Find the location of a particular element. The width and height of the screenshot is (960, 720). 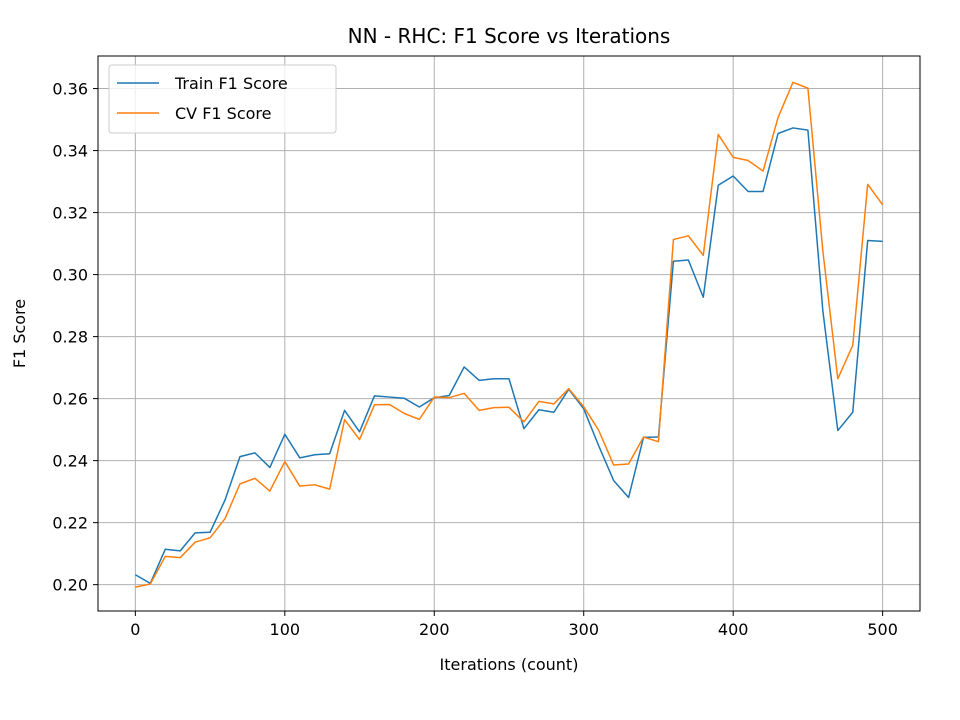

y-tick-label: 0.34 is located at coordinates (70, 151).